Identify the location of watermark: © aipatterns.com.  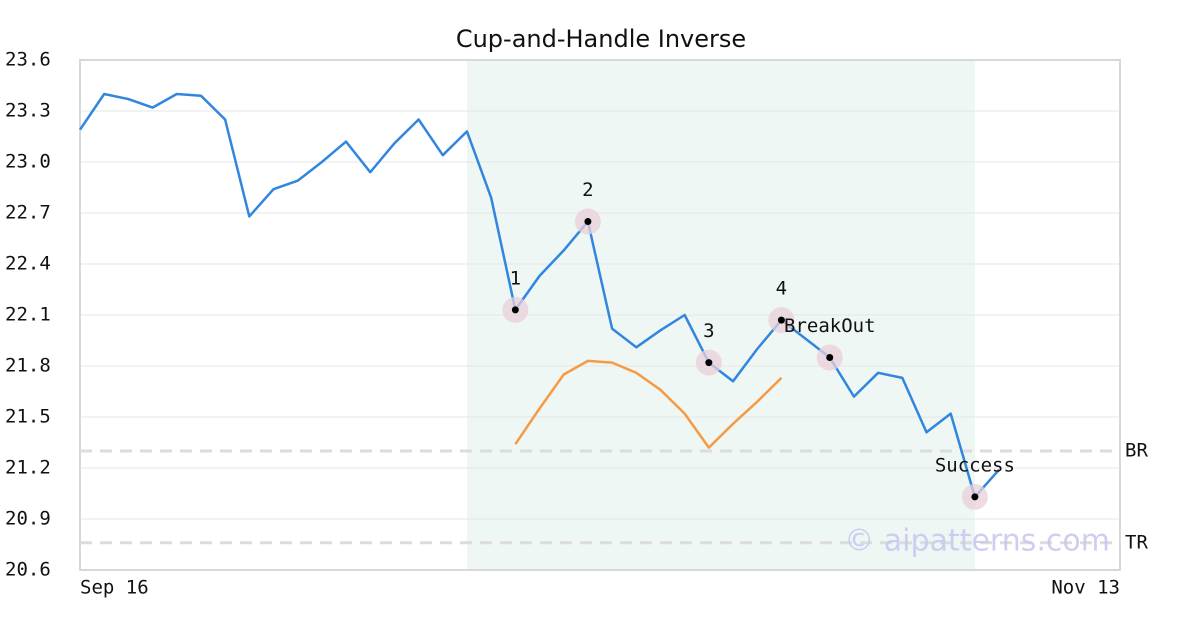
(977, 541).